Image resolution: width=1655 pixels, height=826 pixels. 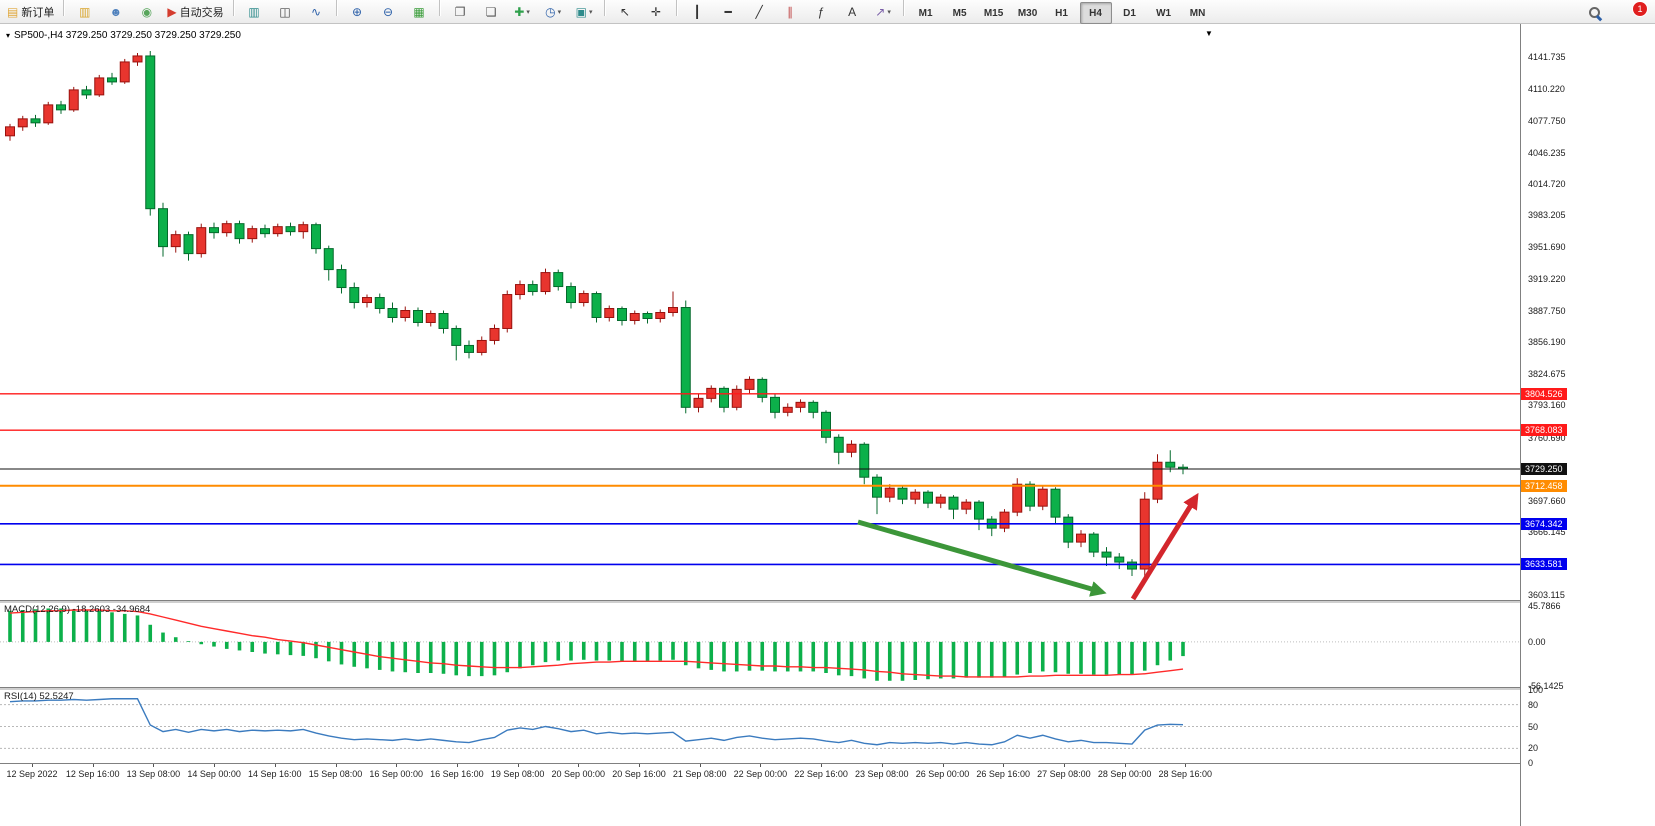 I want to click on chart-shift-marker: ▼, so click(x=1209, y=33).